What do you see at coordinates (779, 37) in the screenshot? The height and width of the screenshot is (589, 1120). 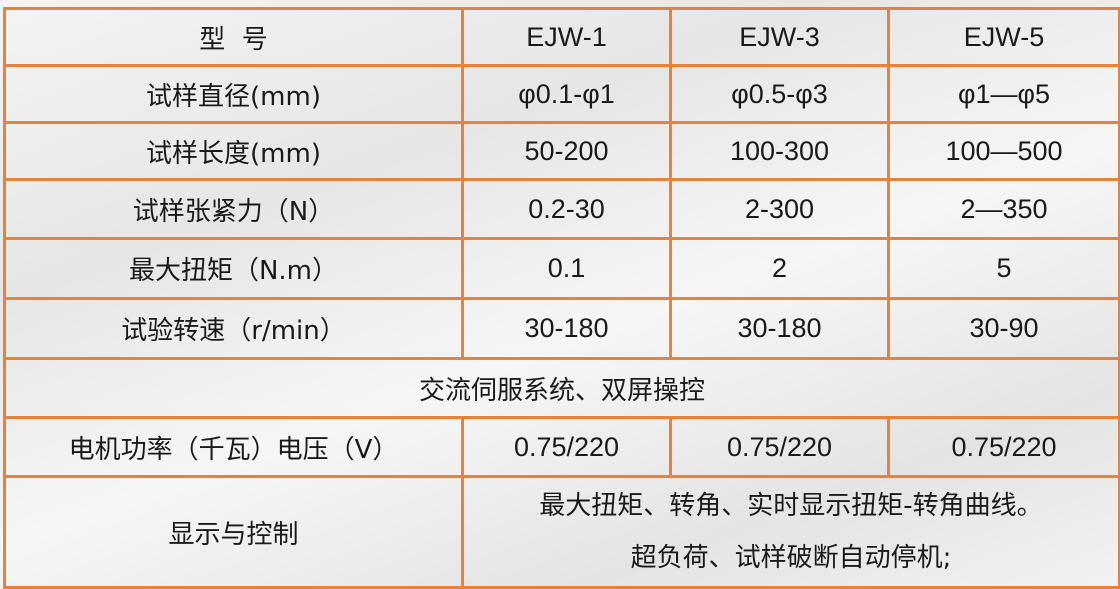 I see `model-ejw3: EJW-3` at bounding box center [779, 37].